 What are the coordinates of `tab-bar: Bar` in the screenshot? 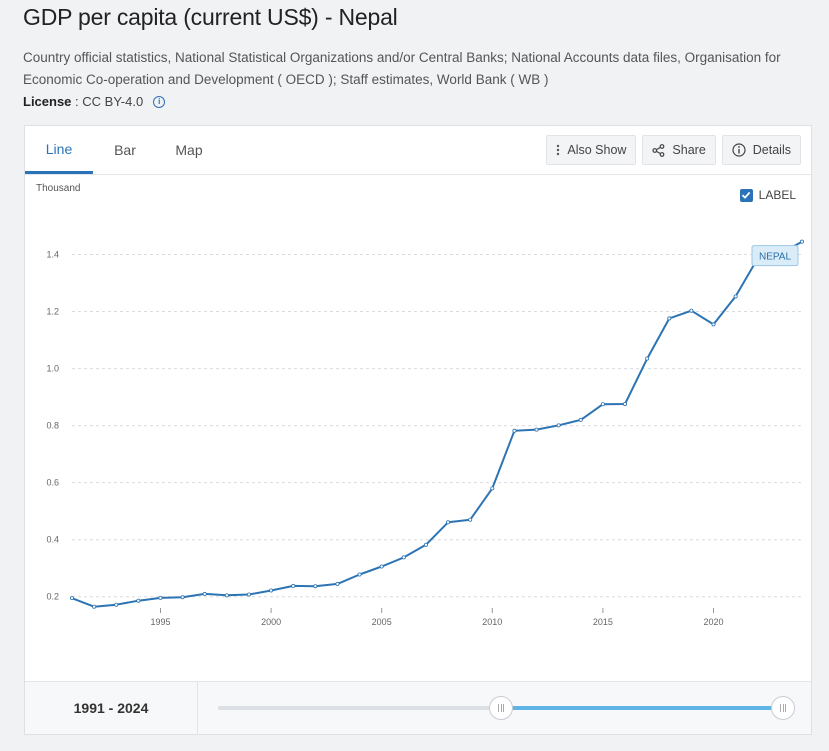 It's located at (125, 150).